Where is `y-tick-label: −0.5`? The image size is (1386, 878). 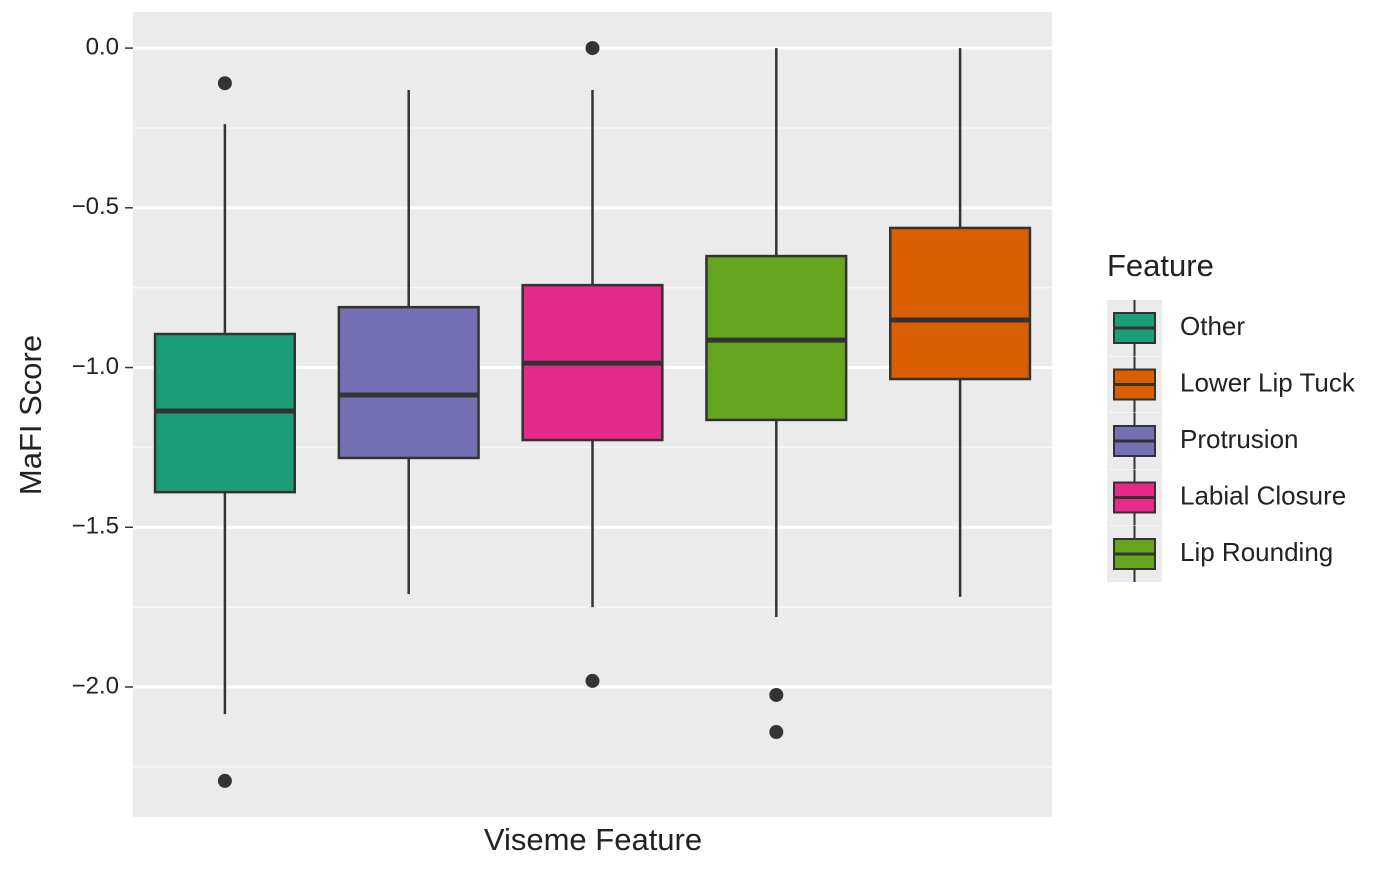
y-tick-label: −0.5 is located at coordinates (95, 206).